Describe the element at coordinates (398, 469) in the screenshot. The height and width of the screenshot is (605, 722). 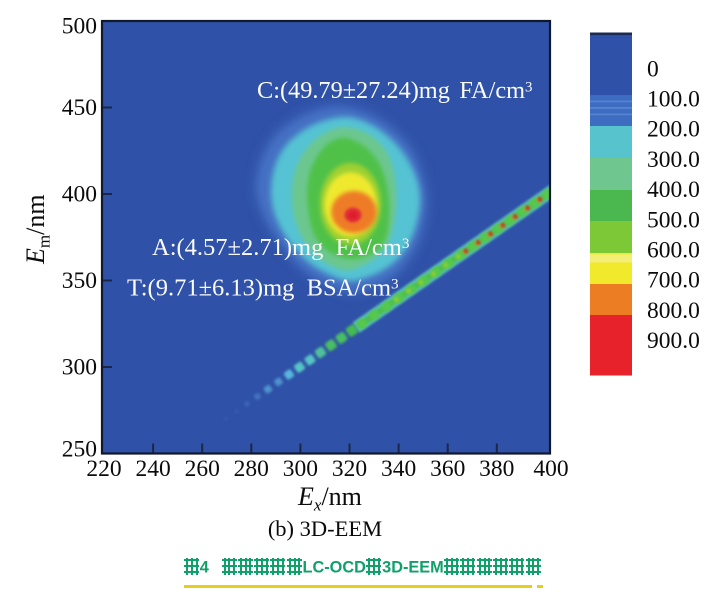
I see `svg-text: 340` at that location.